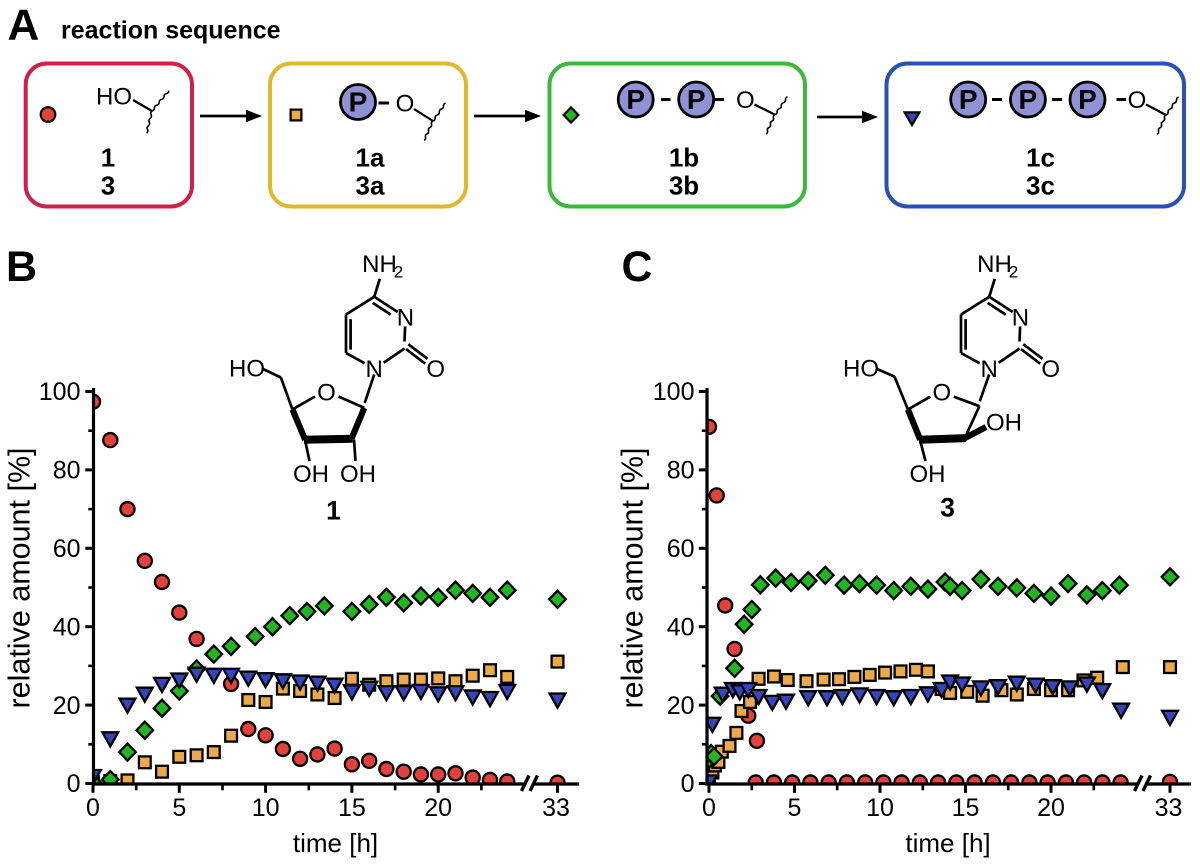 Image resolution: width=1200 pixels, height=864 pixels. Describe the element at coordinates (684, 158) in the screenshot. I see `svg-text: 1b` at that location.